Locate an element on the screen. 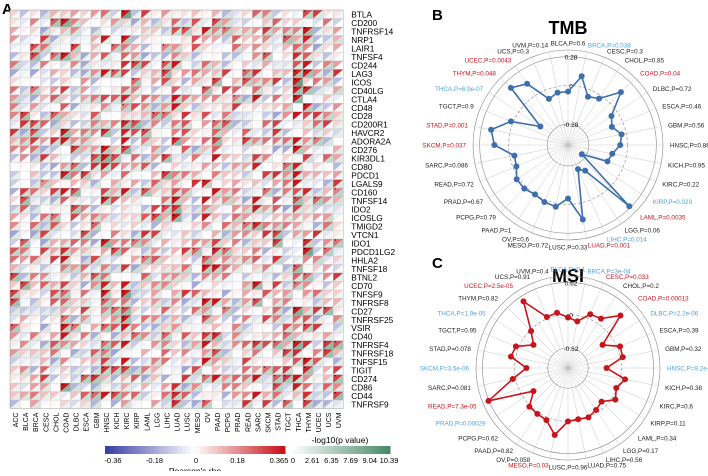 The width and height of the screenshot is (708, 476). radar-category-label: GBM,P=0.32 is located at coordinates (683, 349).